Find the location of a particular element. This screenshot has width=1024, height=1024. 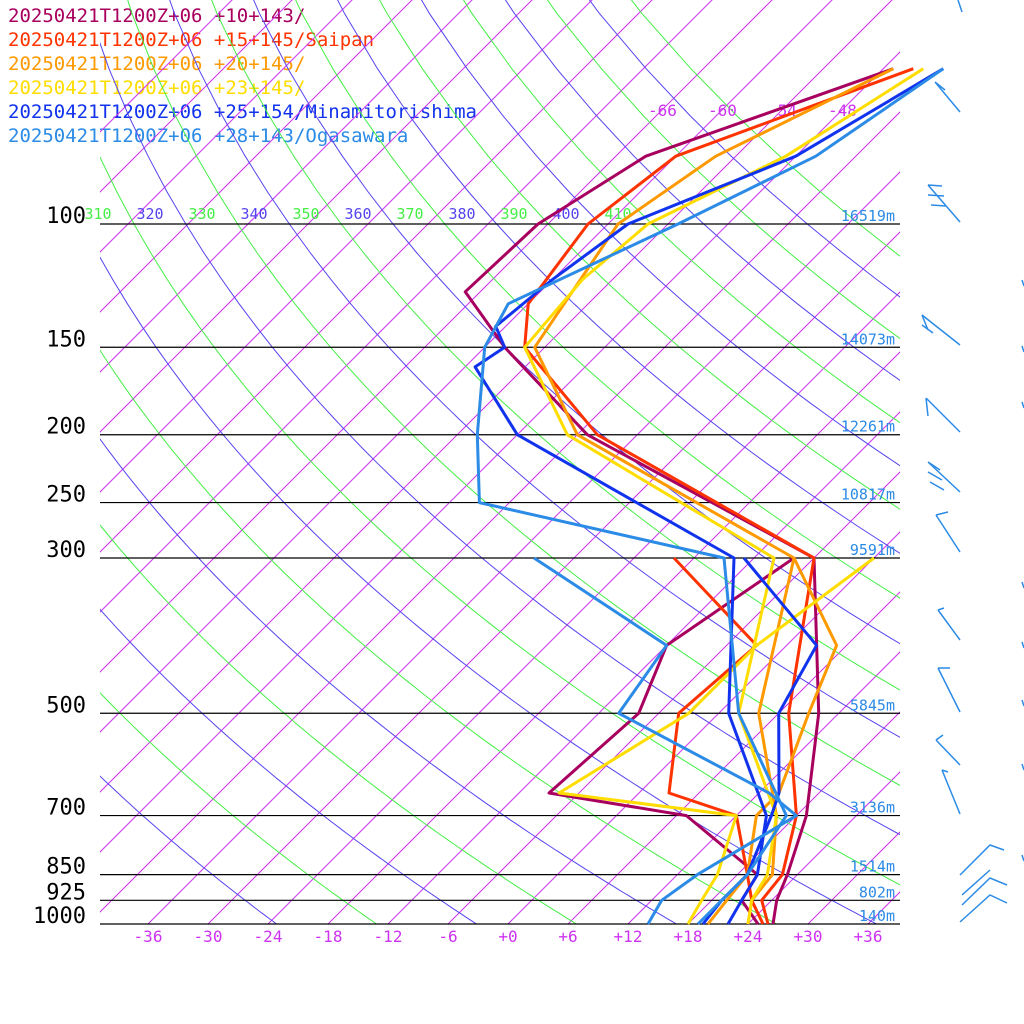

x-tick-label: +6 is located at coordinates (567, 936).